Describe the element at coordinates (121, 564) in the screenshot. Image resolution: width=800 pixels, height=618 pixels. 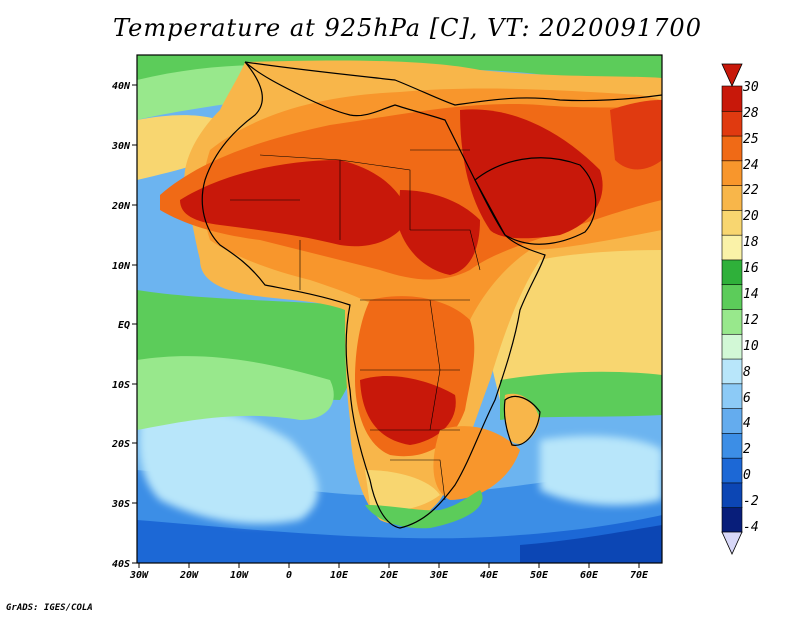
I see `lat-tick-label: 40S` at that location.